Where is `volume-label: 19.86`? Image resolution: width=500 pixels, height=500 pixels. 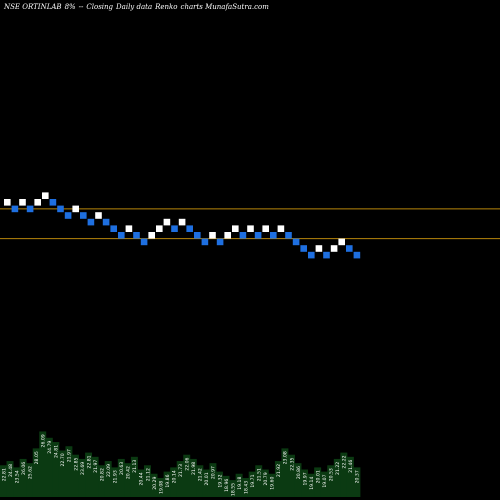
volume-label: 19.86 is located at coordinates (168, 480).